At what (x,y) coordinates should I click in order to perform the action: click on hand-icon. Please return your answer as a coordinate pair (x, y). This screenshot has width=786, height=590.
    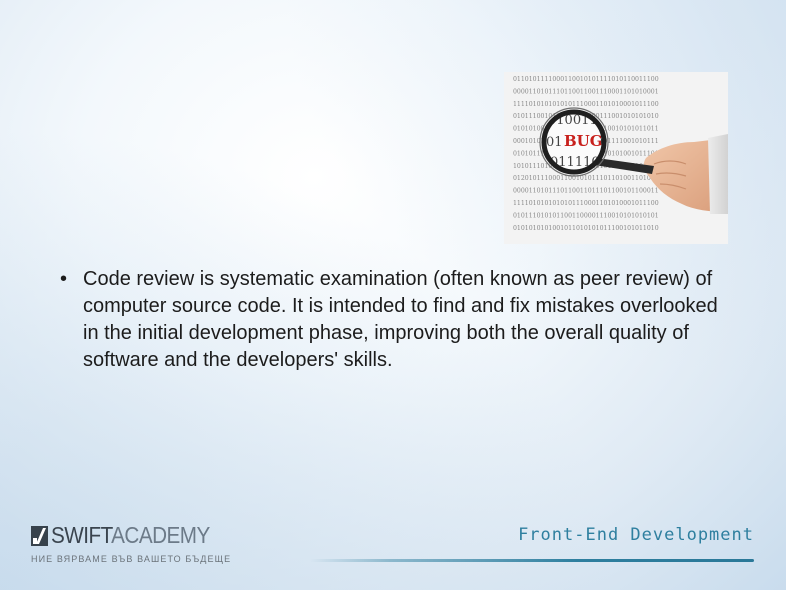
    Looking at the image, I should click on (685, 175).